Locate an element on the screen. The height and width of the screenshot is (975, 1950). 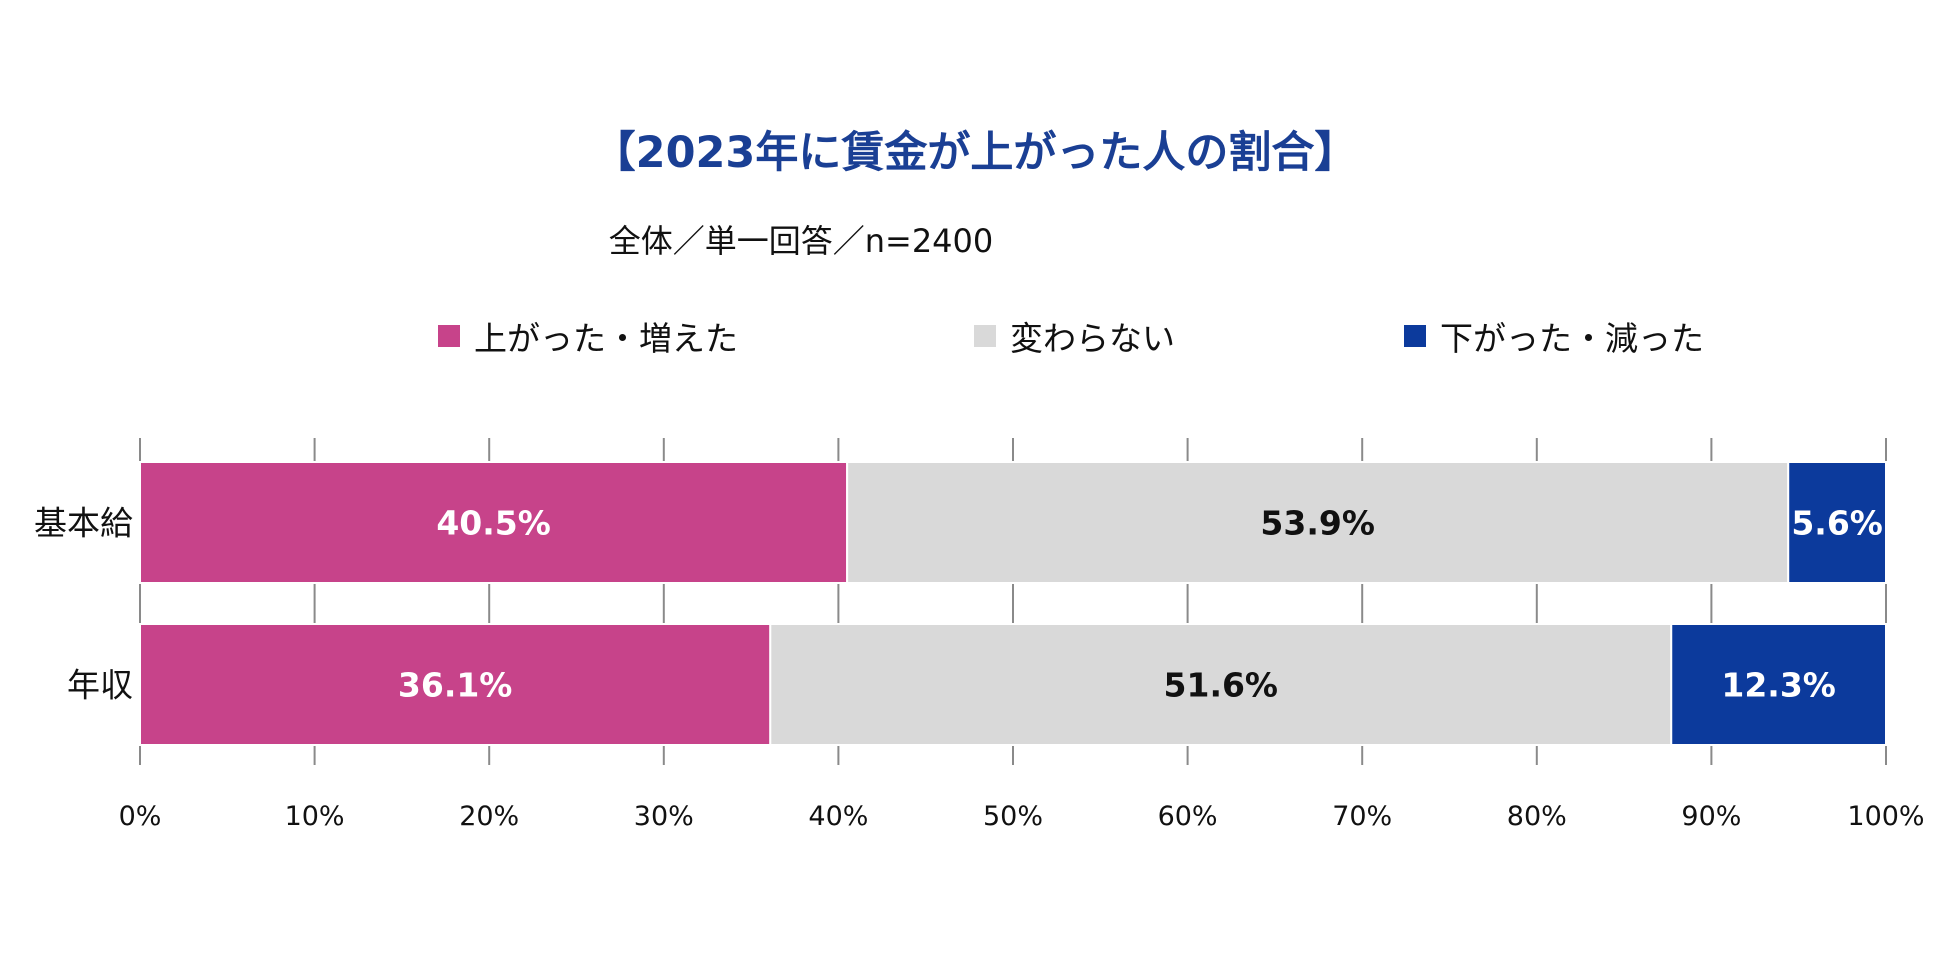
chart-subtitle: 全体／単一回答／n=2400 is located at coordinates (801, 241).